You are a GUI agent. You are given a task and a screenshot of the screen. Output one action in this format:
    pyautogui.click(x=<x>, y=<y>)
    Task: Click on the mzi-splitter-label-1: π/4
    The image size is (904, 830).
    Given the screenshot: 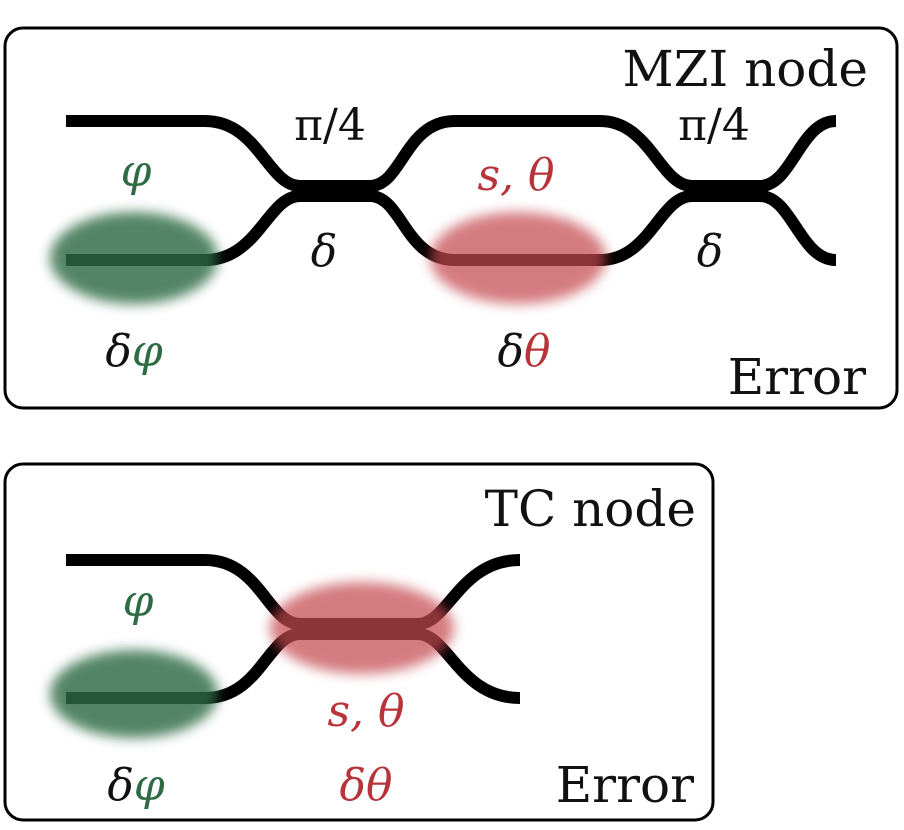 What is the action you would take?
    pyautogui.click(x=330, y=125)
    